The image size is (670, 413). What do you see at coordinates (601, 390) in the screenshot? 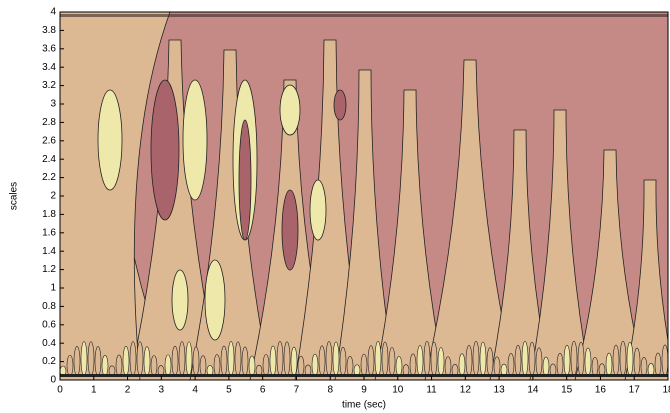
I see `x-tick-label: 16` at bounding box center [601, 390].